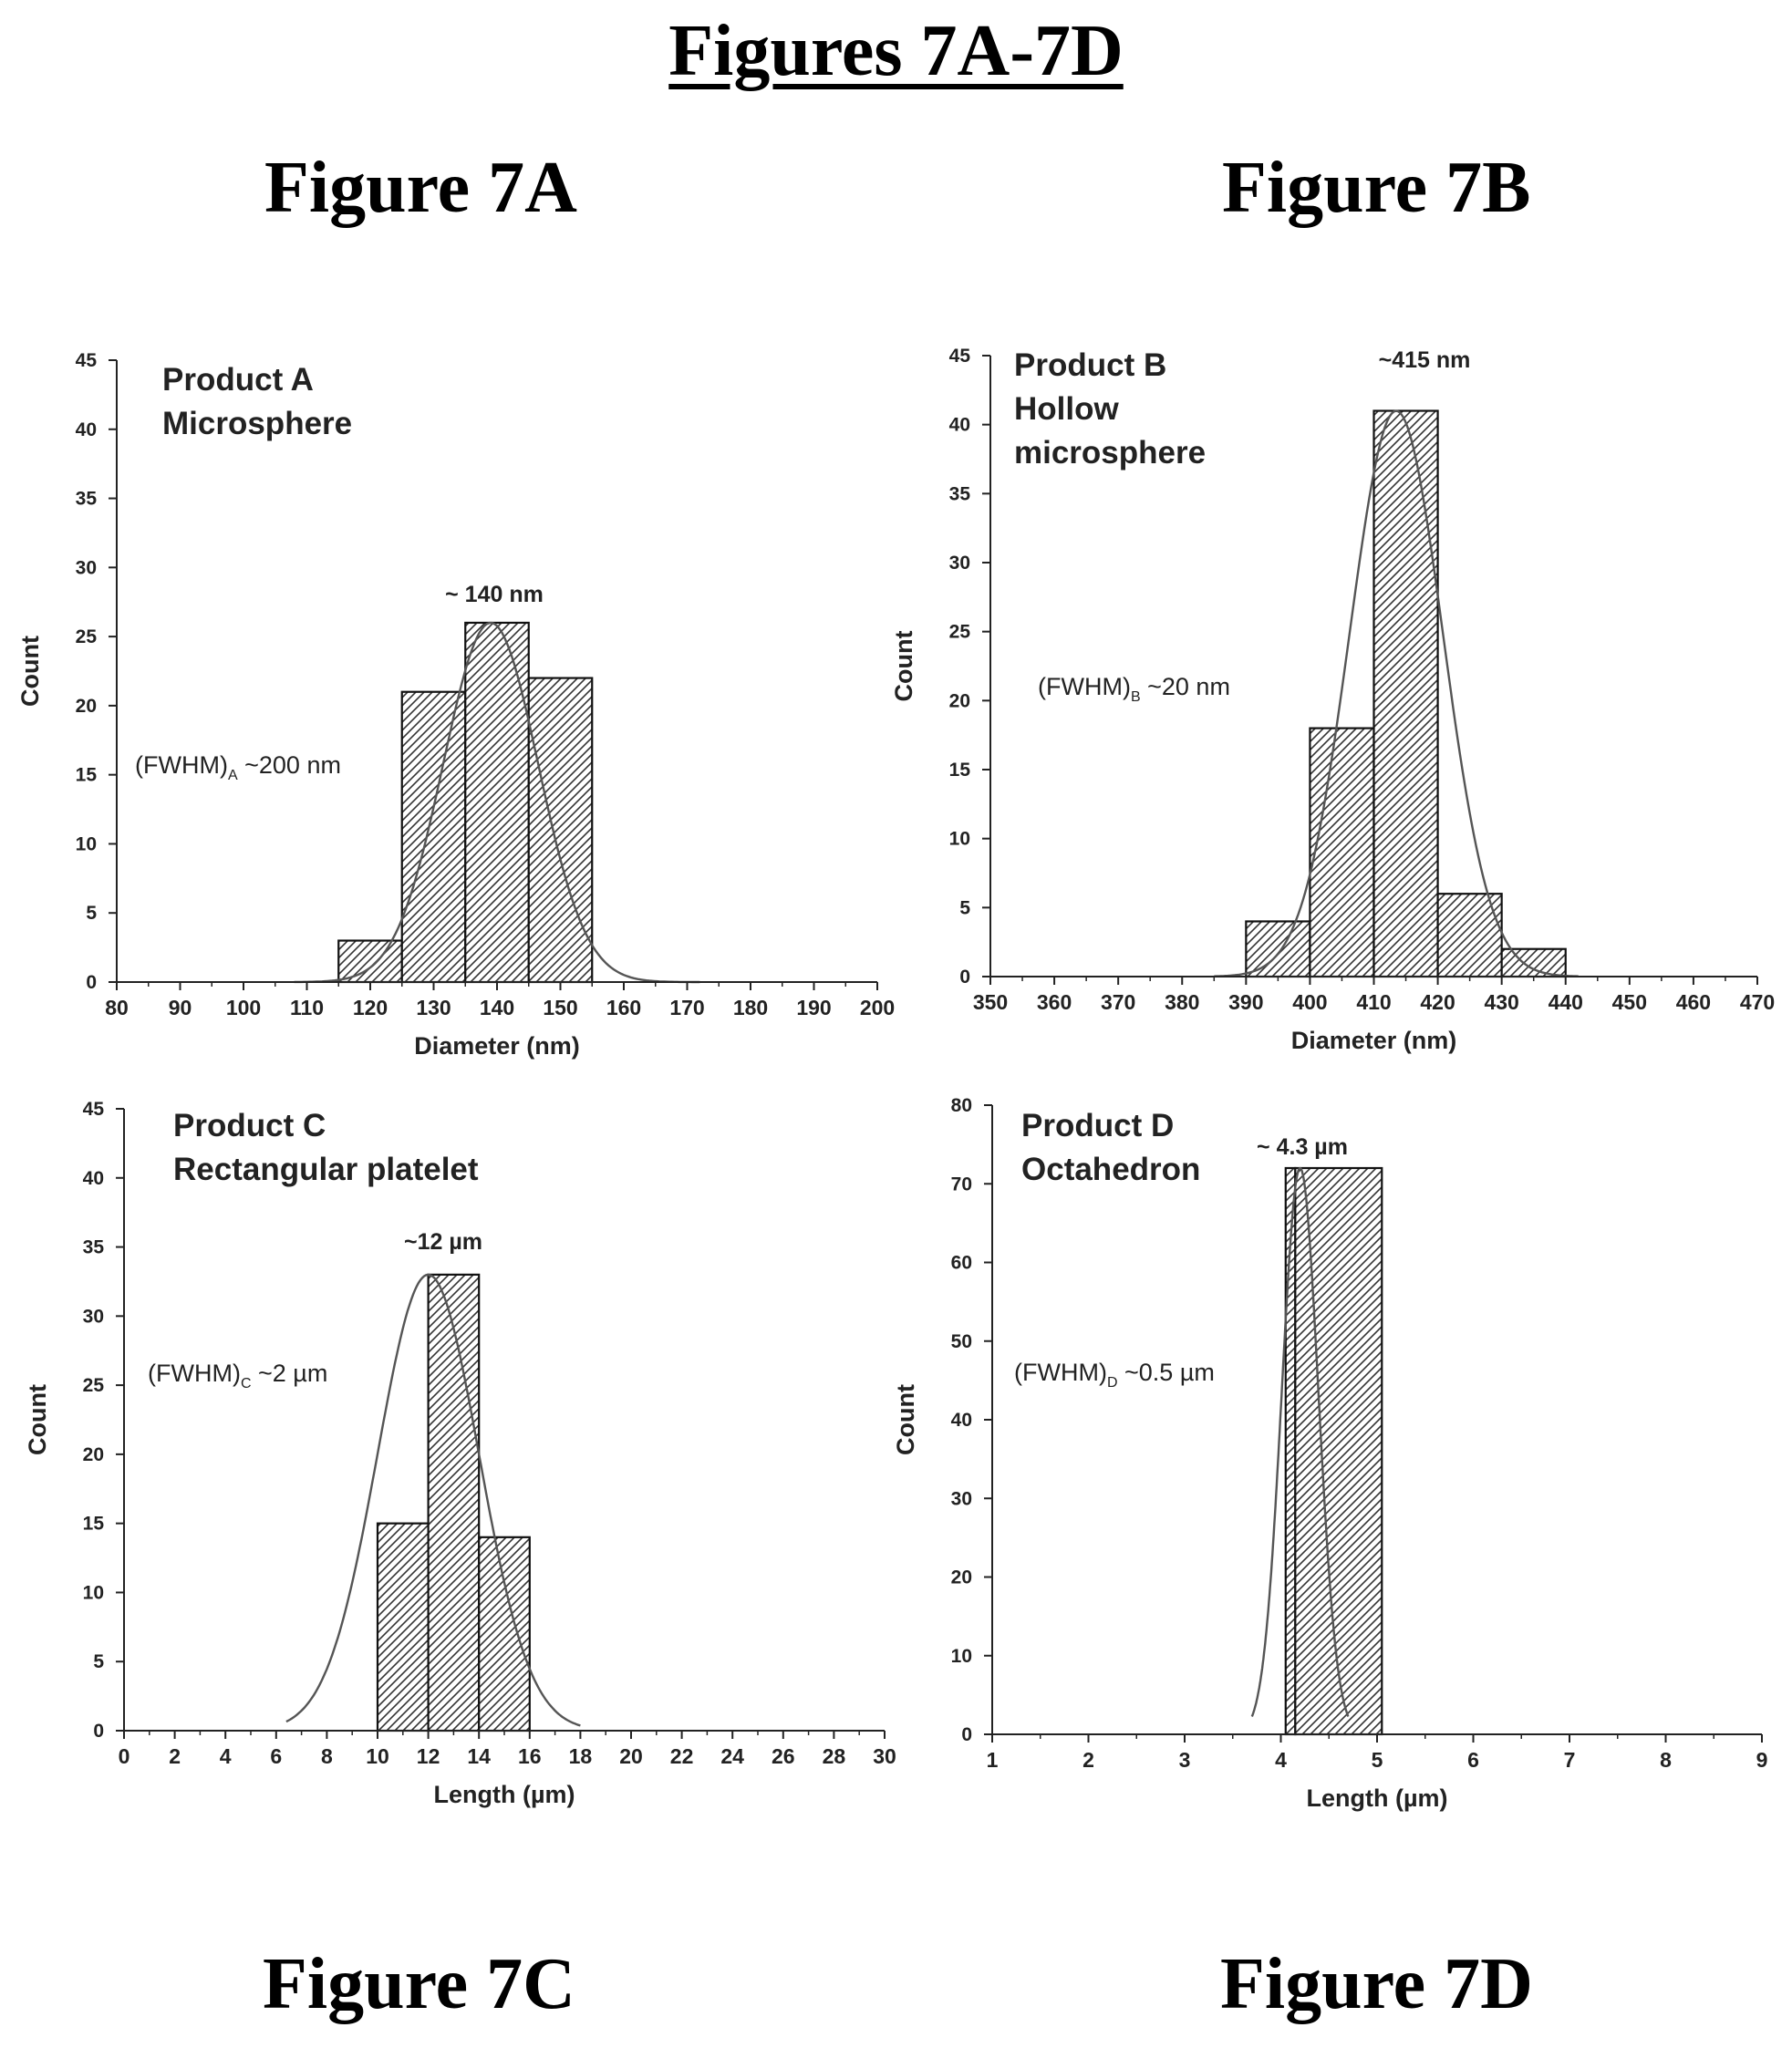  I want to click on x-tick-label: 440, so click(1566, 1002).